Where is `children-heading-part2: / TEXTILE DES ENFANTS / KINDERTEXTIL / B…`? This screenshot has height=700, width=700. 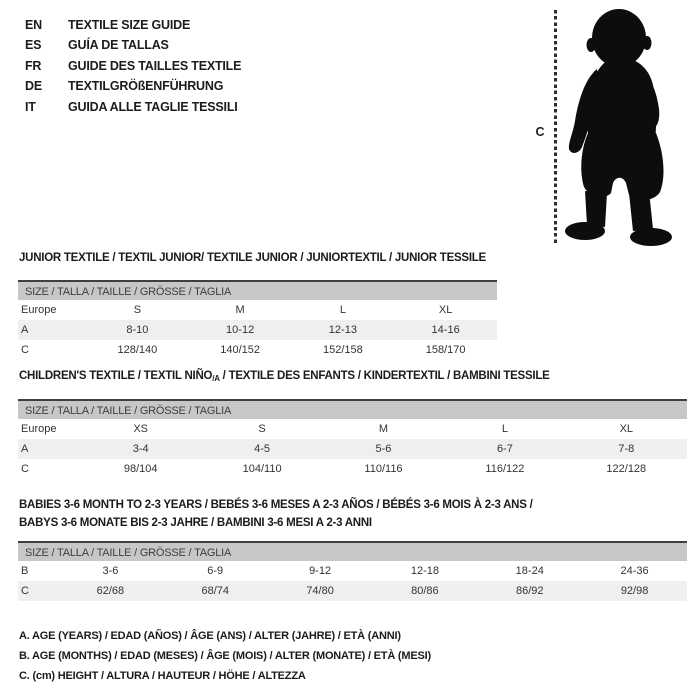 children-heading-part2: / TEXTILE DES ENFANTS / KINDERTEXTIL / B… is located at coordinates (384, 376).